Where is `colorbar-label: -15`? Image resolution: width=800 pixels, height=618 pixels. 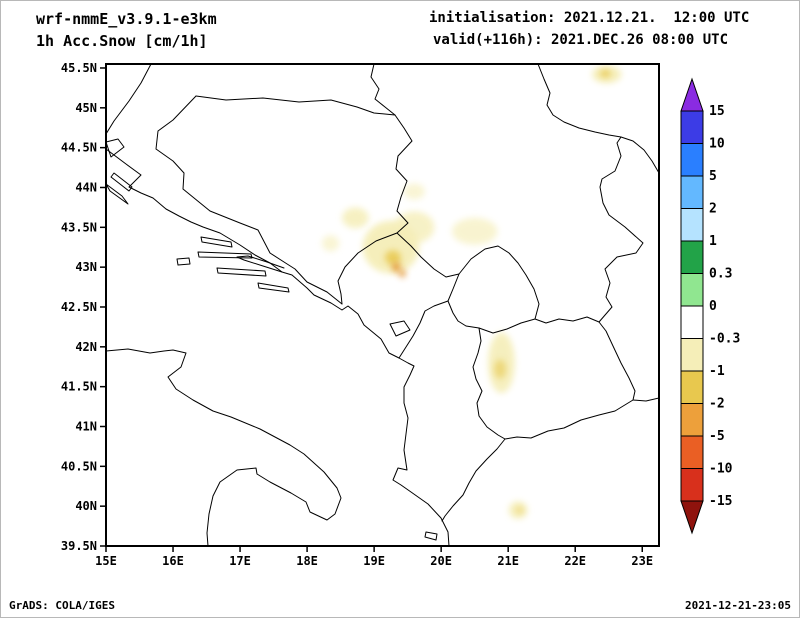 colorbar-label: -15 is located at coordinates (720, 501).